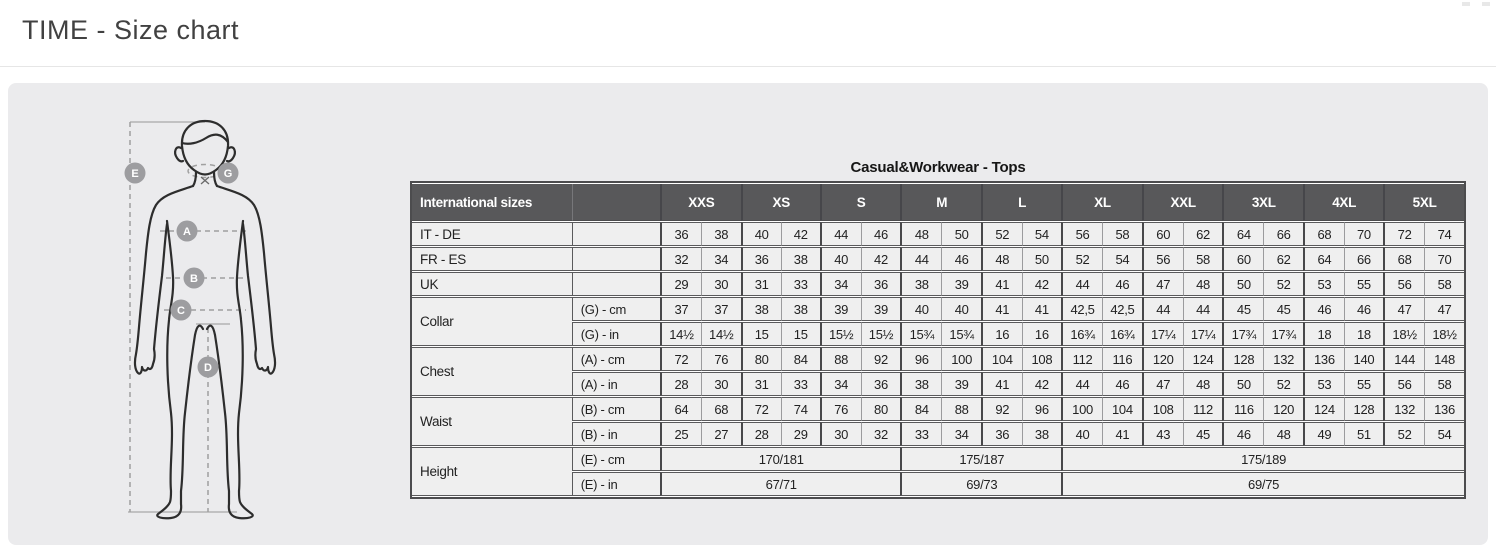 The height and width of the screenshot is (557, 1496). What do you see at coordinates (1162, 334) in the screenshot?
I see `value-cell: 17¼` at bounding box center [1162, 334].